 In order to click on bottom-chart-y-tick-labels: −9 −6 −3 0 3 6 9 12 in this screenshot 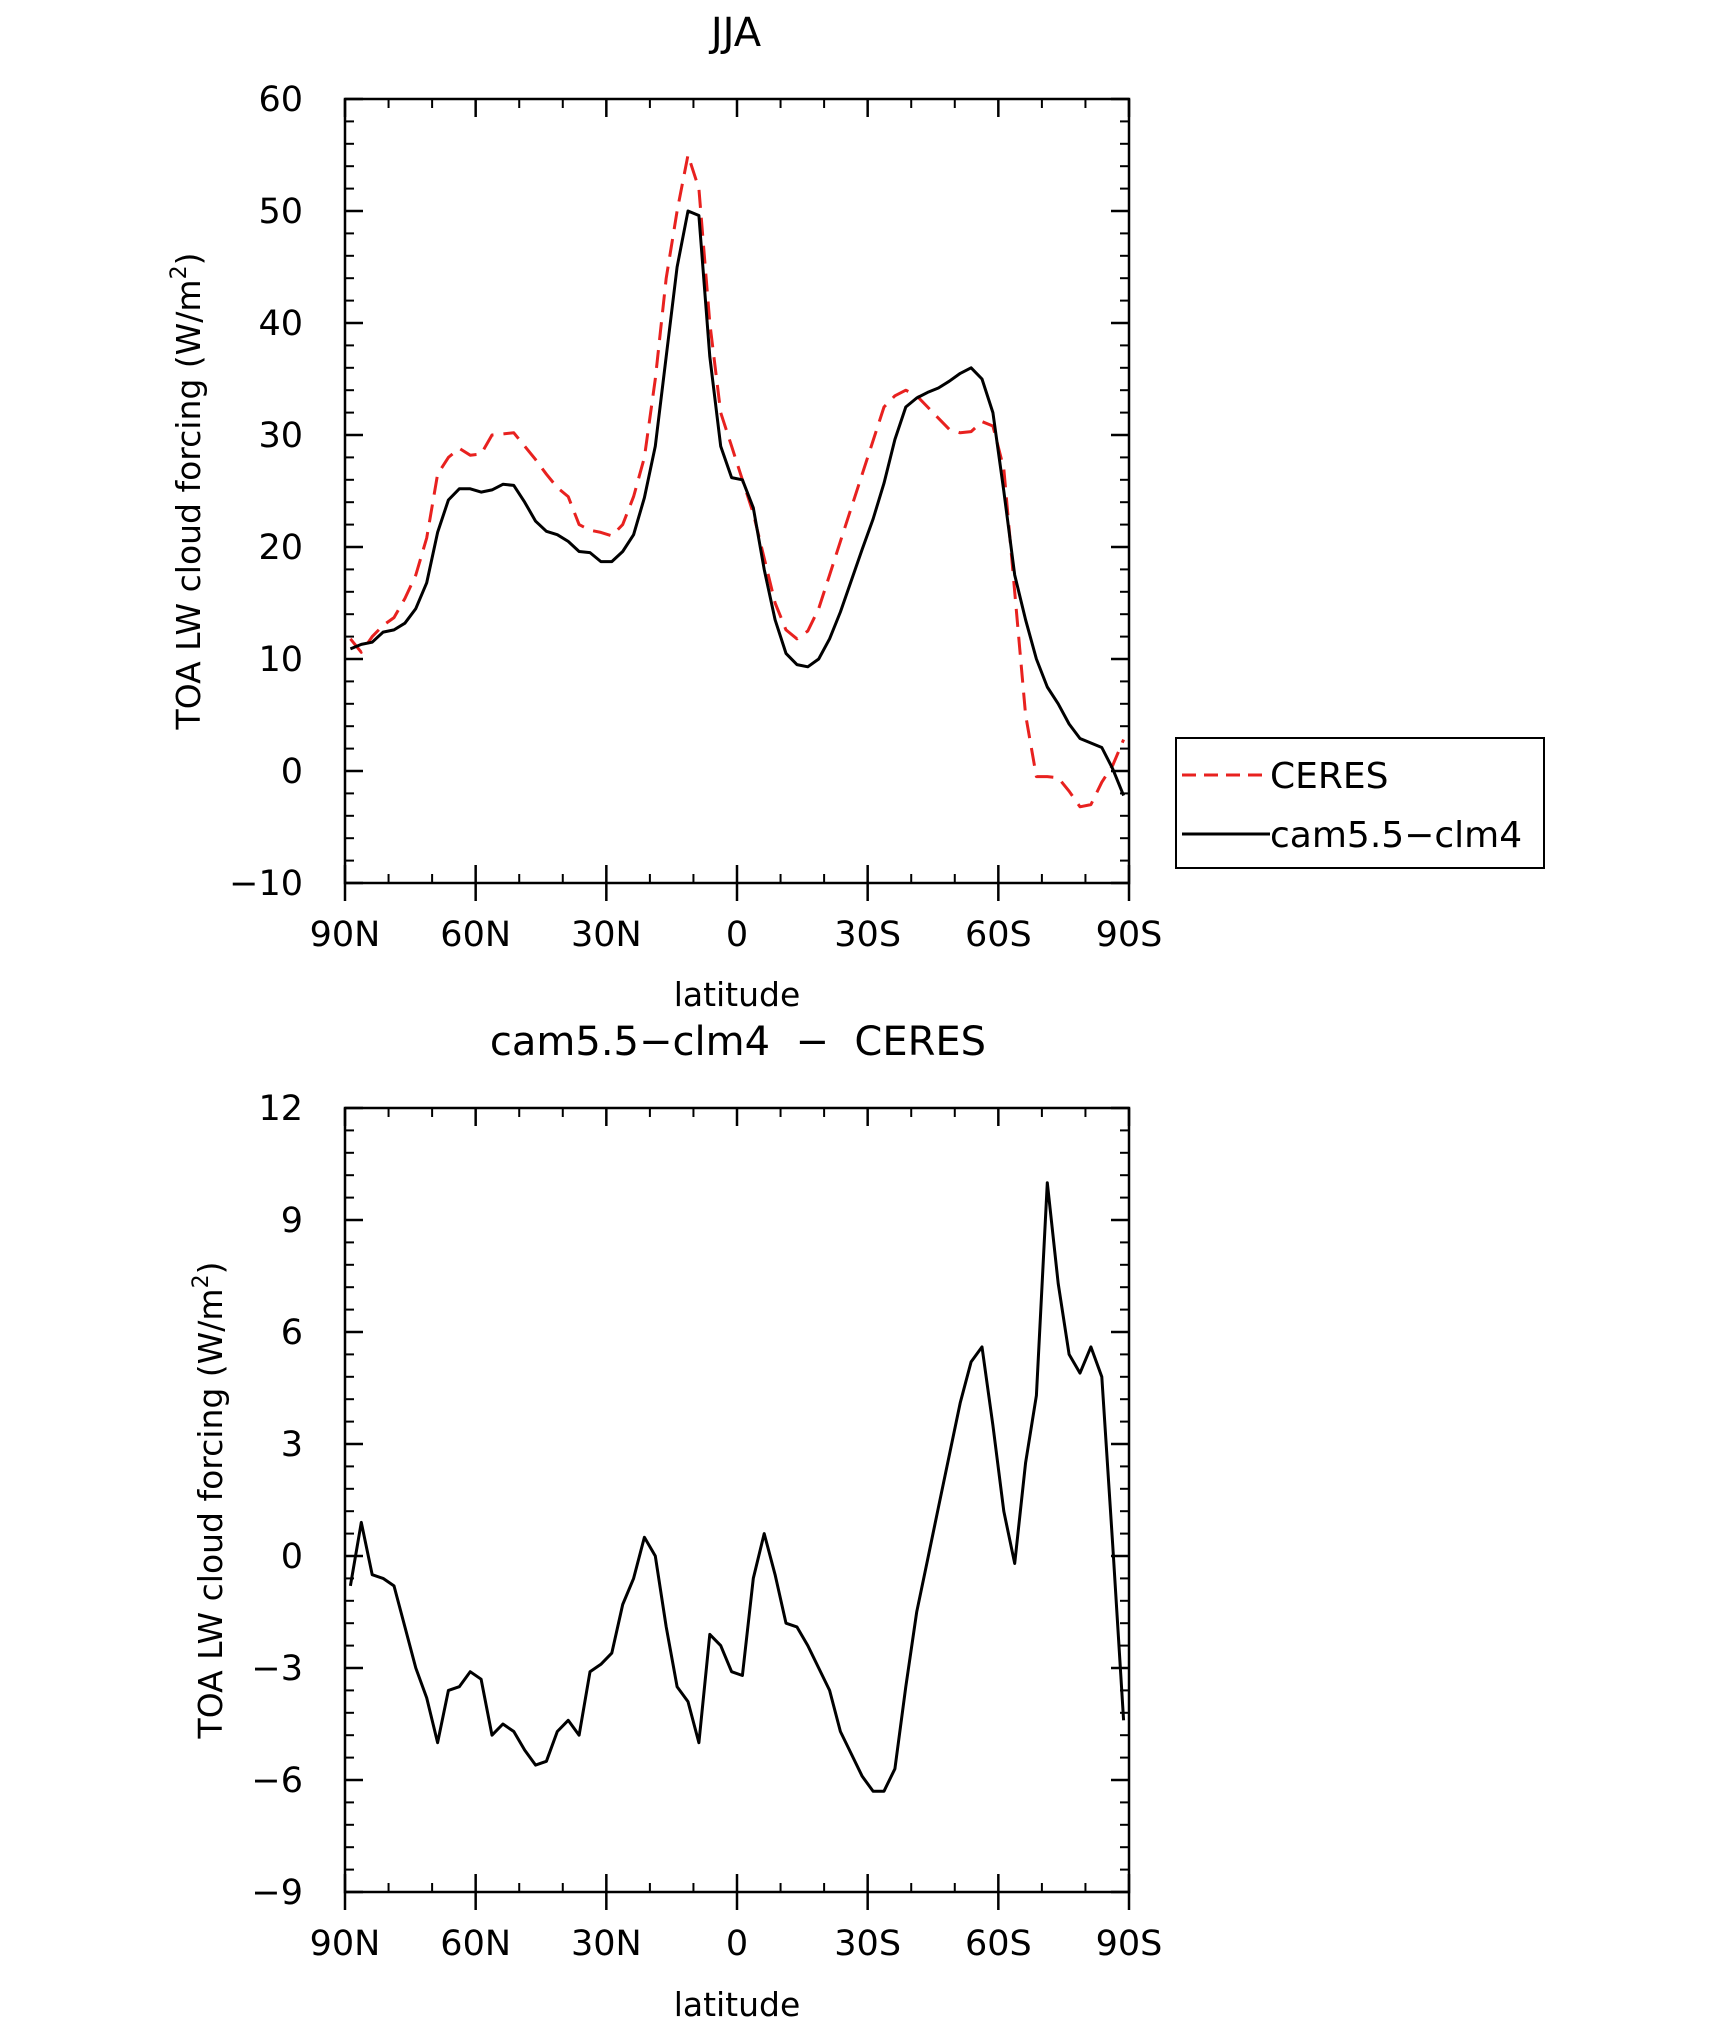, I will do `click(277, 1501)`.